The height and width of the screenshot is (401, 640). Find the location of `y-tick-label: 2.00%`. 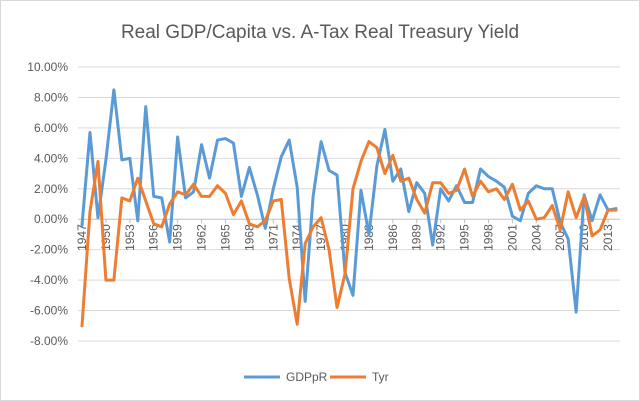

y-tick-label: 2.00% is located at coordinates (51, 189).